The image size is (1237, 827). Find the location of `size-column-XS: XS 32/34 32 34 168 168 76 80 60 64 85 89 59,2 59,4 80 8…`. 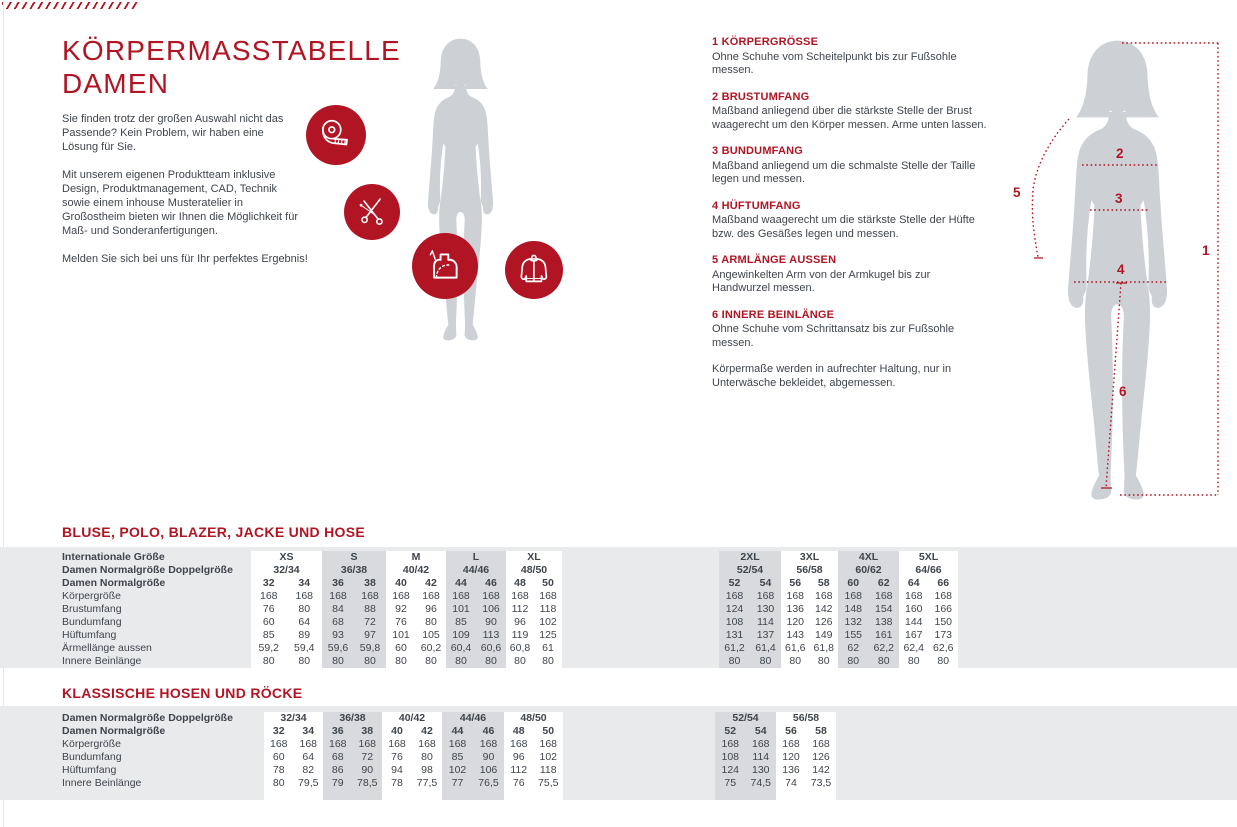

size-column-XS: XS 32/34 32 34 168 168 76 80 60 64 85 89 59,2 59,4 80 8… is located at coordinates (286, 609).